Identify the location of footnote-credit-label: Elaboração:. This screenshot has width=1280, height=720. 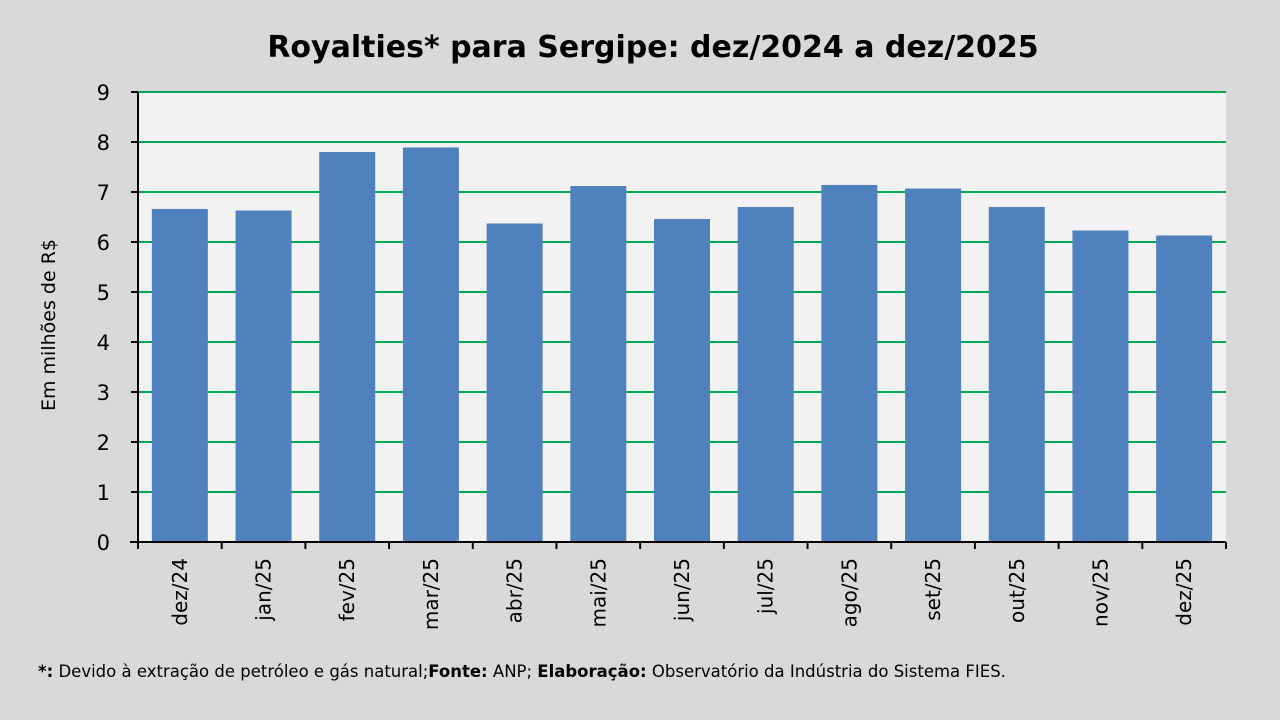
(592, 671).